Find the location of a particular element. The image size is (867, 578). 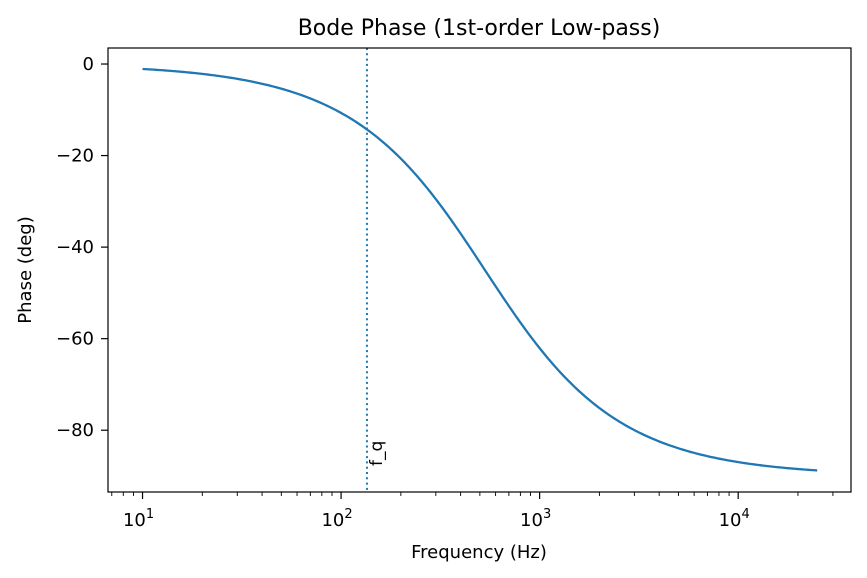

y-axis-title: Phase (deg) is located at coordinates (25, 269).